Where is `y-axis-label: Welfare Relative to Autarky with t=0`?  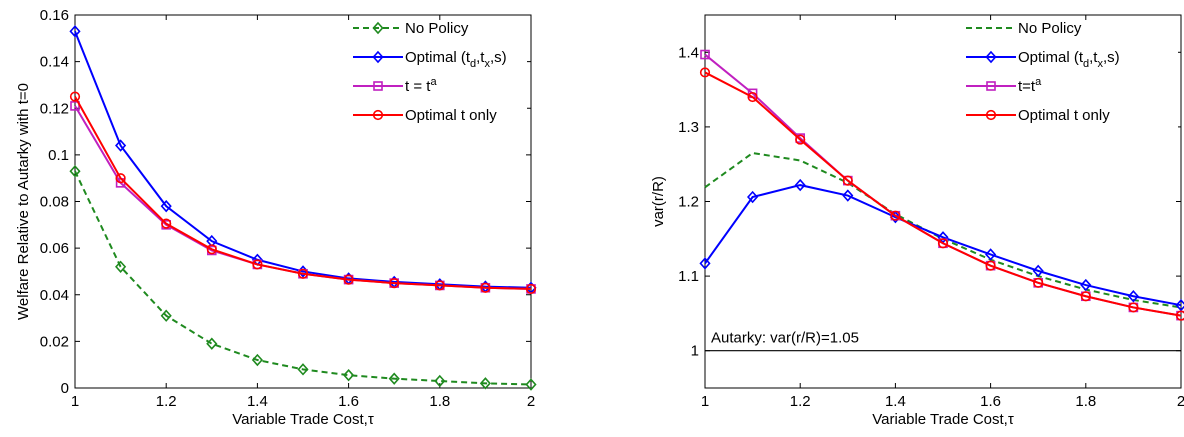
y-axis-label: Welfare Relative to Autarky with t=0 is located at coordinates (23, 201).